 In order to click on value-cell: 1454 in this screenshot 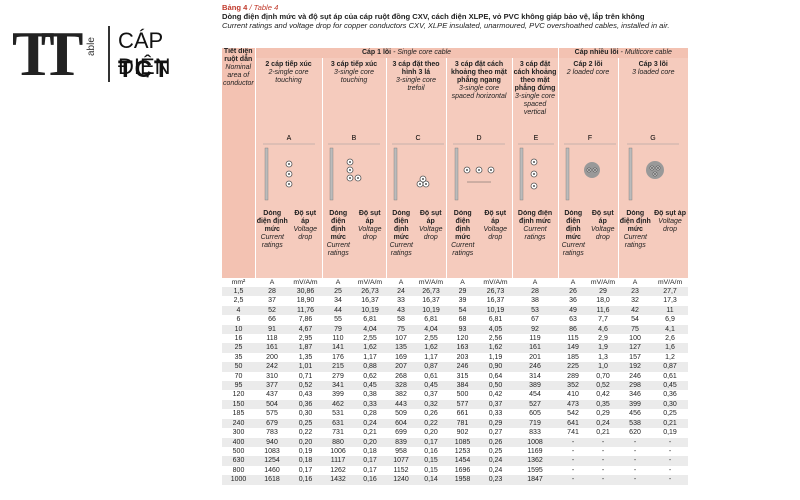, I will do `click(462, 461)`.